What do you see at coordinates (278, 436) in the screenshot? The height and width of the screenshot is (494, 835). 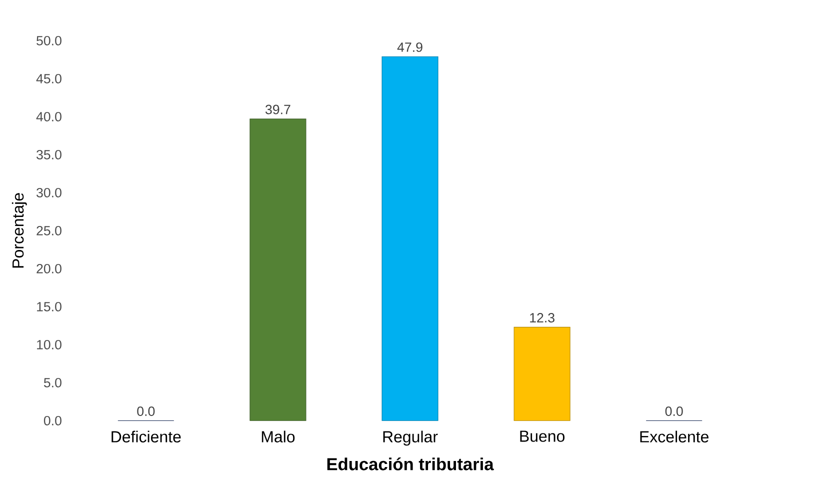 I see `x-tick-label: Malo` at bounding box center [278, 436].